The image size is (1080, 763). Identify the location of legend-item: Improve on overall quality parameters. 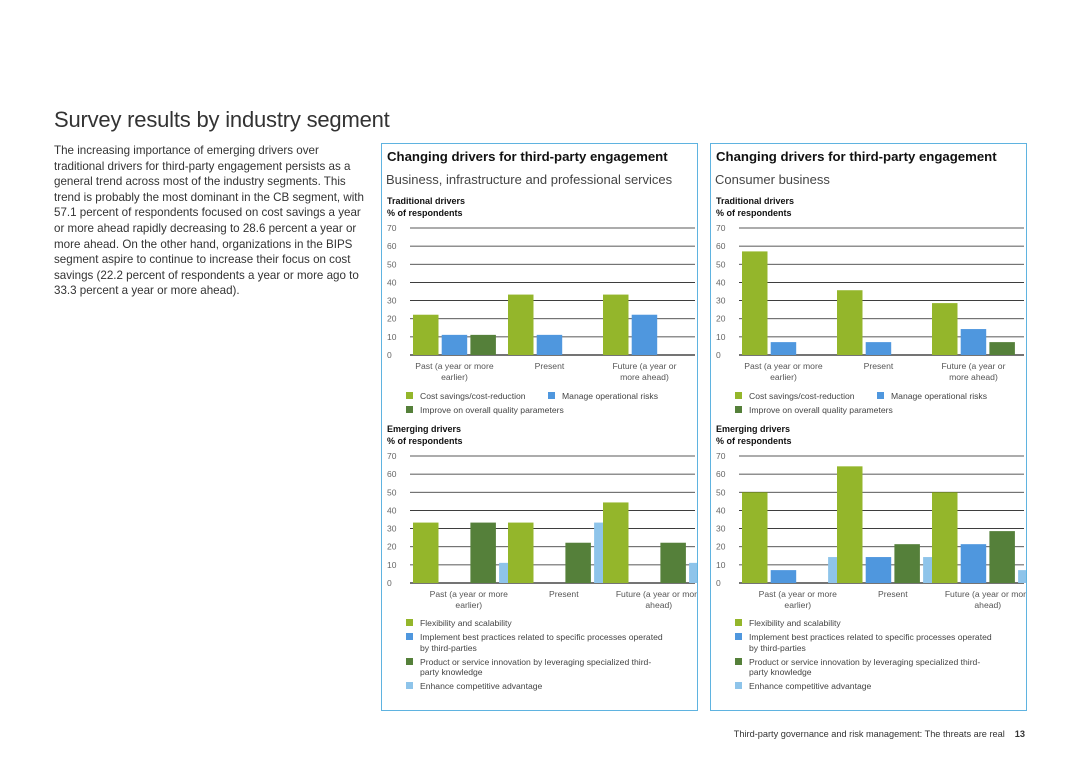
(538, 410).